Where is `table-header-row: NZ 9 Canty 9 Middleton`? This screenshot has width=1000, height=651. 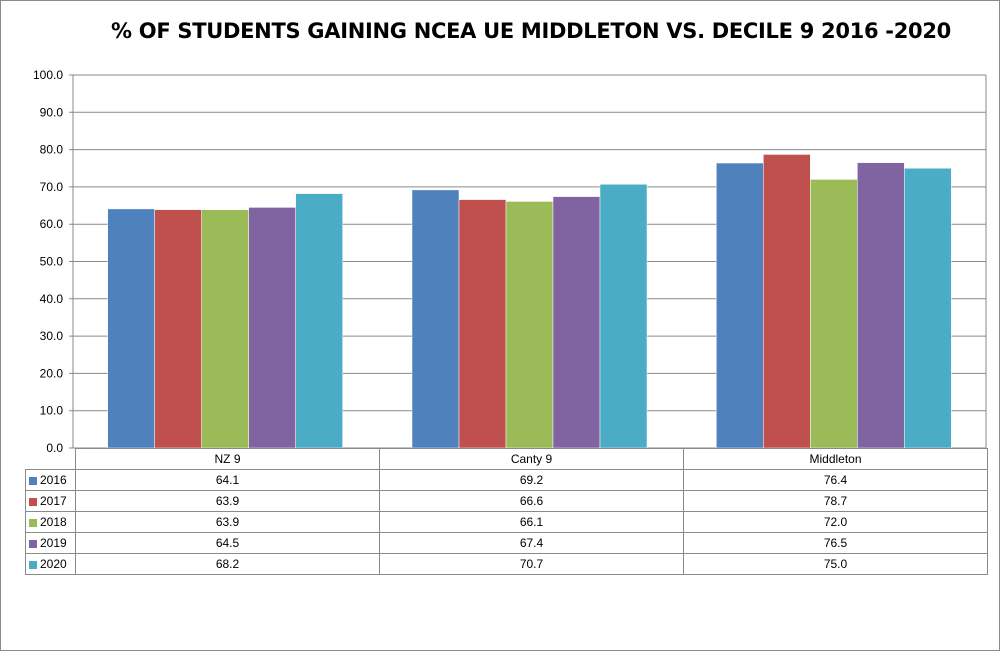 table-header-row: NZ 9 Canty 9 Middleton is located at coordinates (506, 459).